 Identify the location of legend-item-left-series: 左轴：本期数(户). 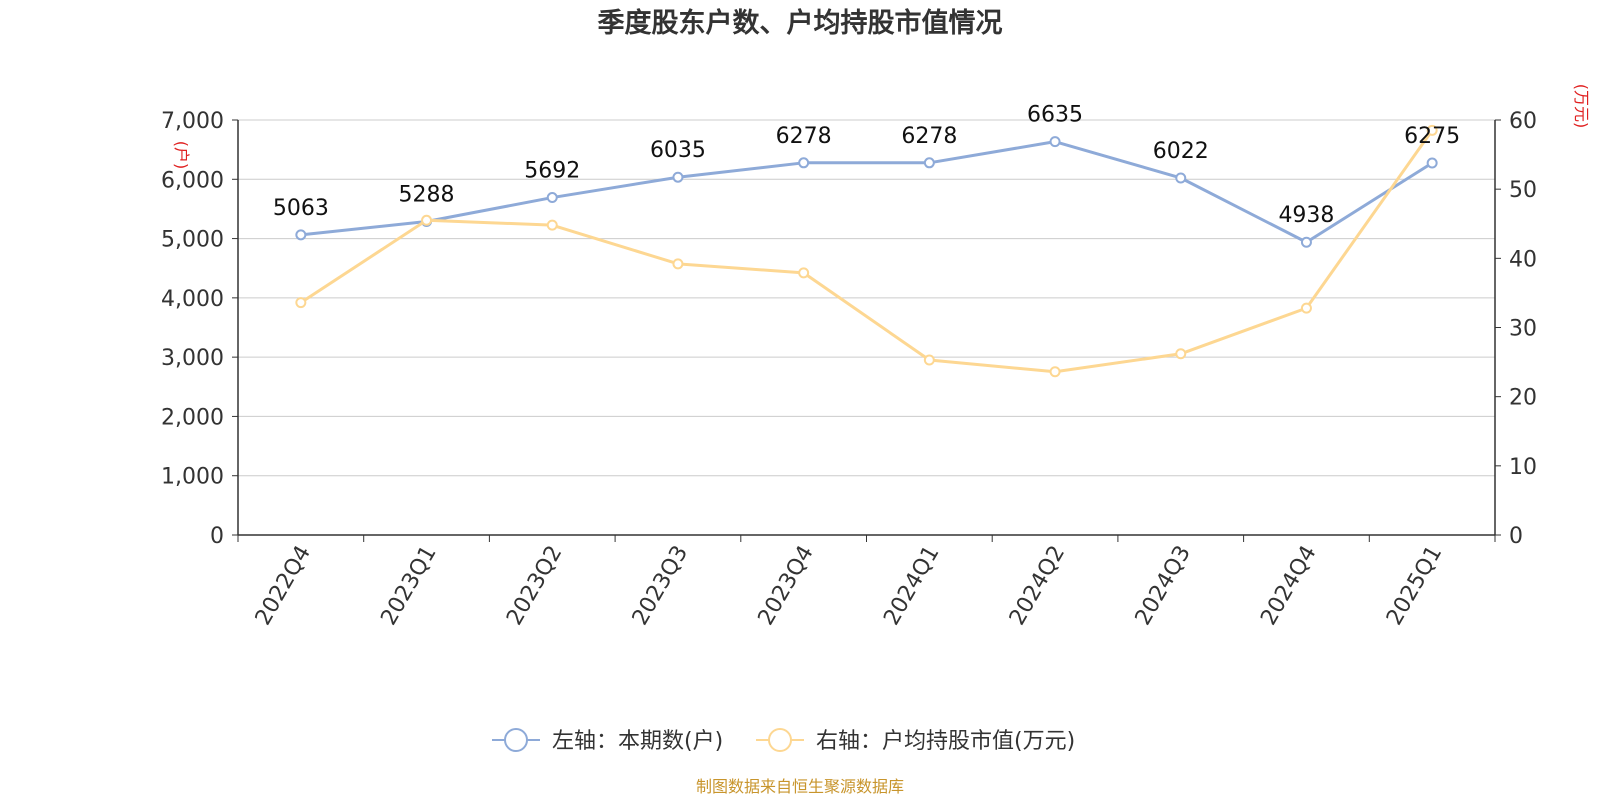
(607, 741).